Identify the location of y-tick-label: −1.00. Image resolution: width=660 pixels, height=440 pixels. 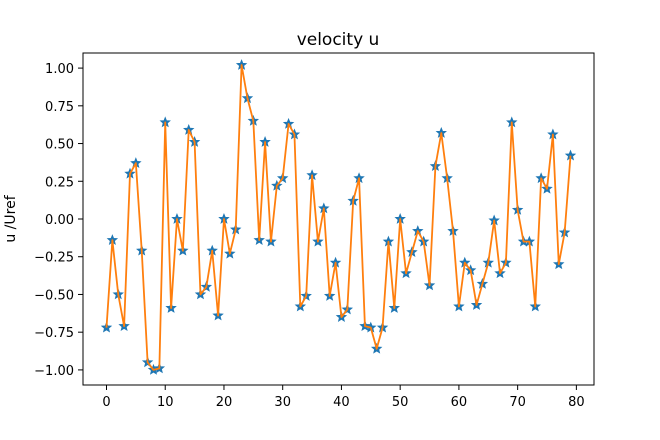
(54, 371).